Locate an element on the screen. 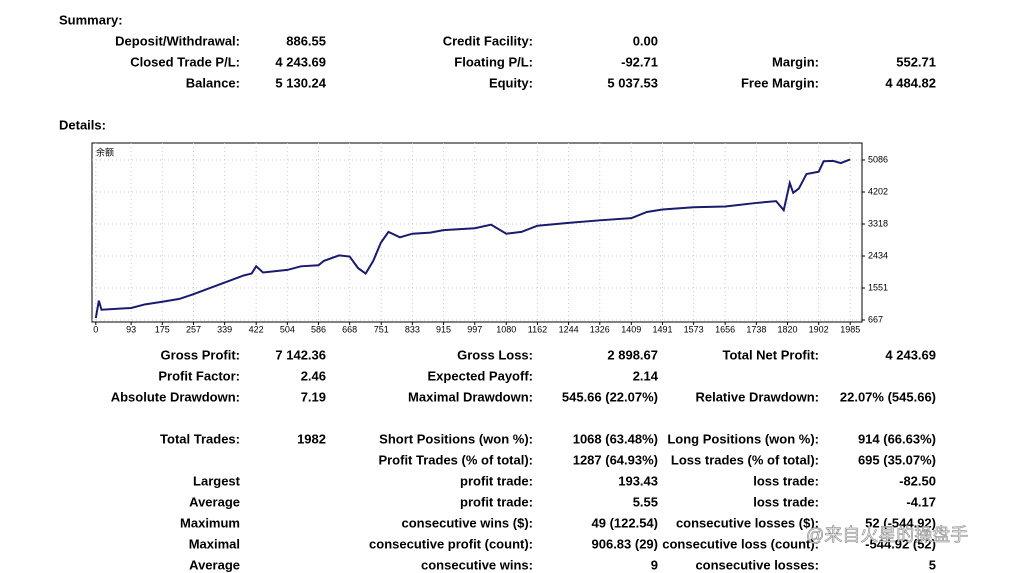  x-tick-label: 175 is located at coordinates (162, 329).